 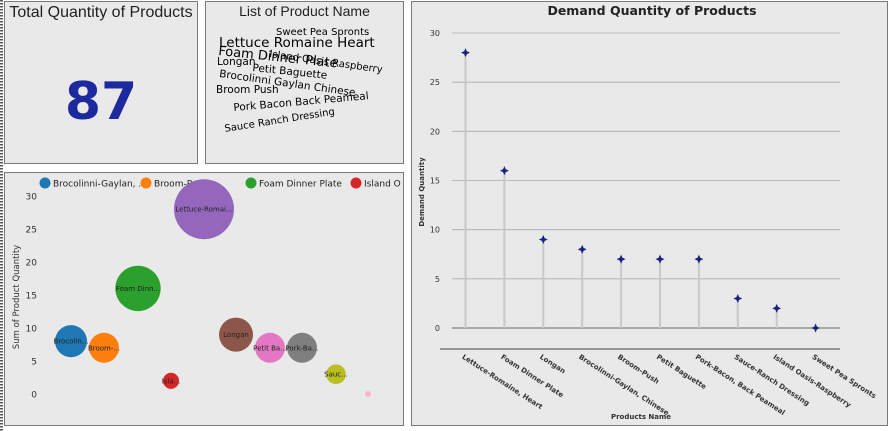 What do you see at coordinates (31, 297) in the screenshot?
I see `bubble-y-tick-label: 15` at bounding box center [31, 297].